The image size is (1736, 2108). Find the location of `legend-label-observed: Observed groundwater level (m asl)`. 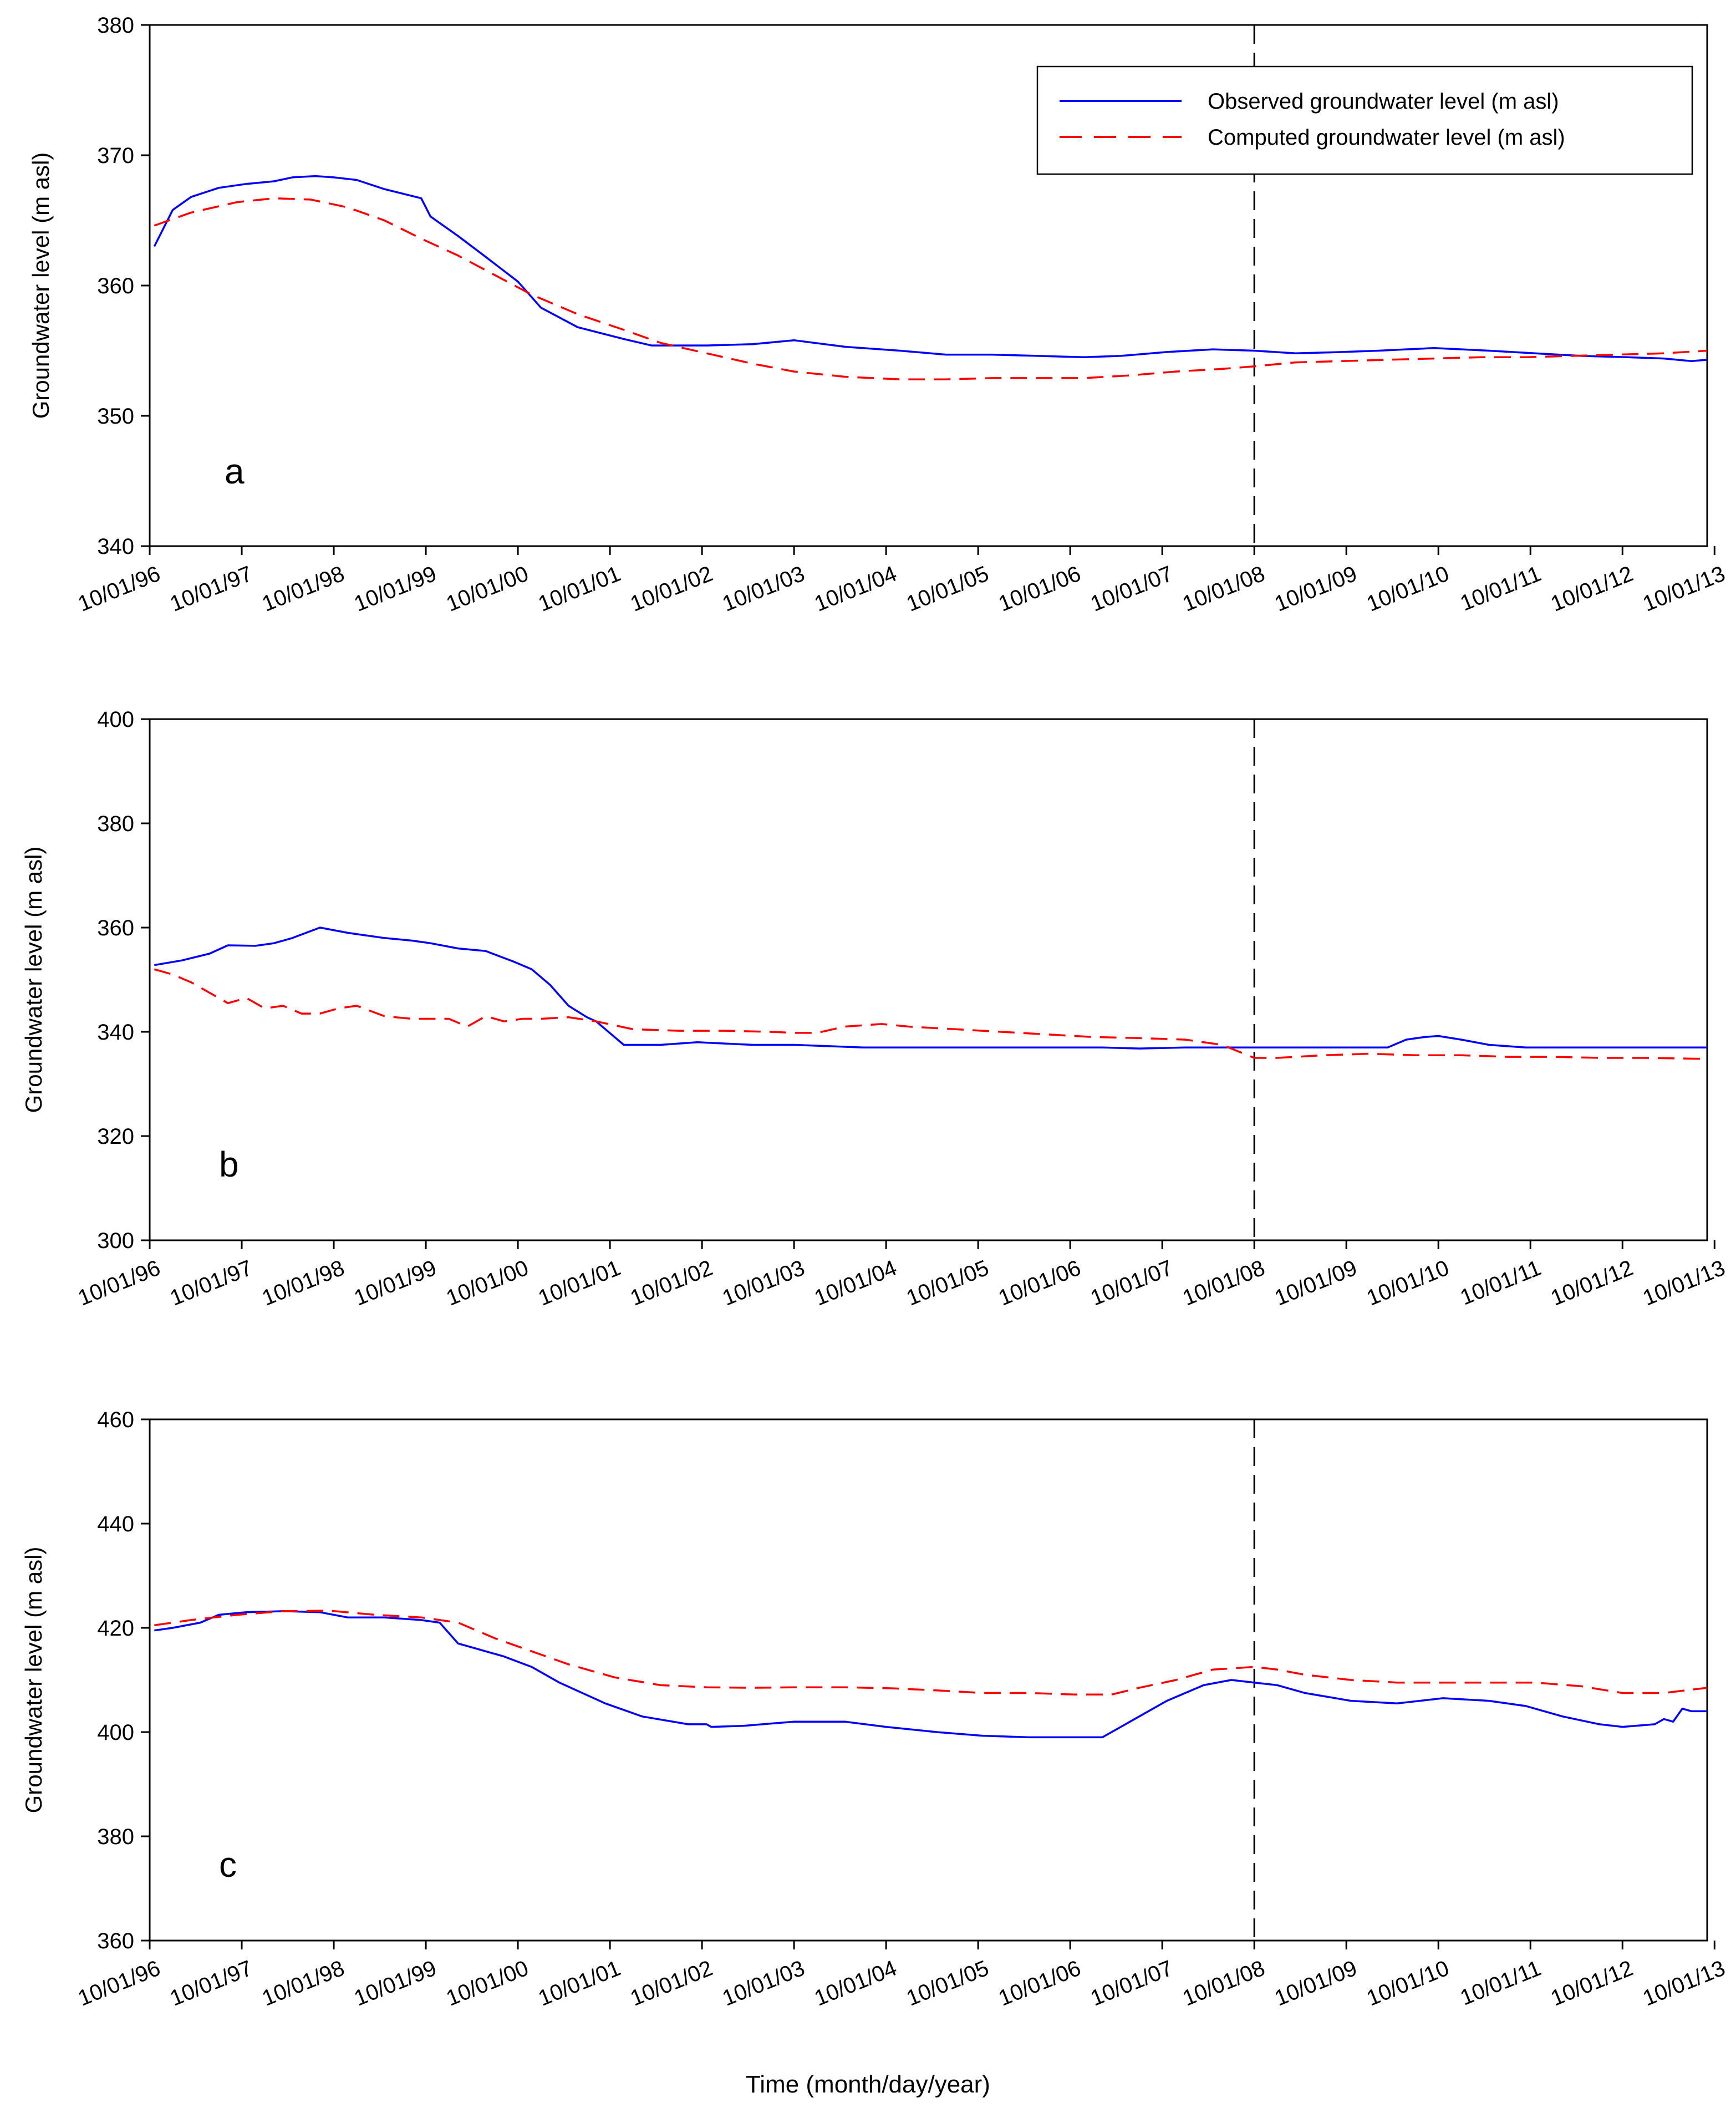

legend-label-observed: Observed groundwater level (m asl) is located at coordinates (1384, 101).